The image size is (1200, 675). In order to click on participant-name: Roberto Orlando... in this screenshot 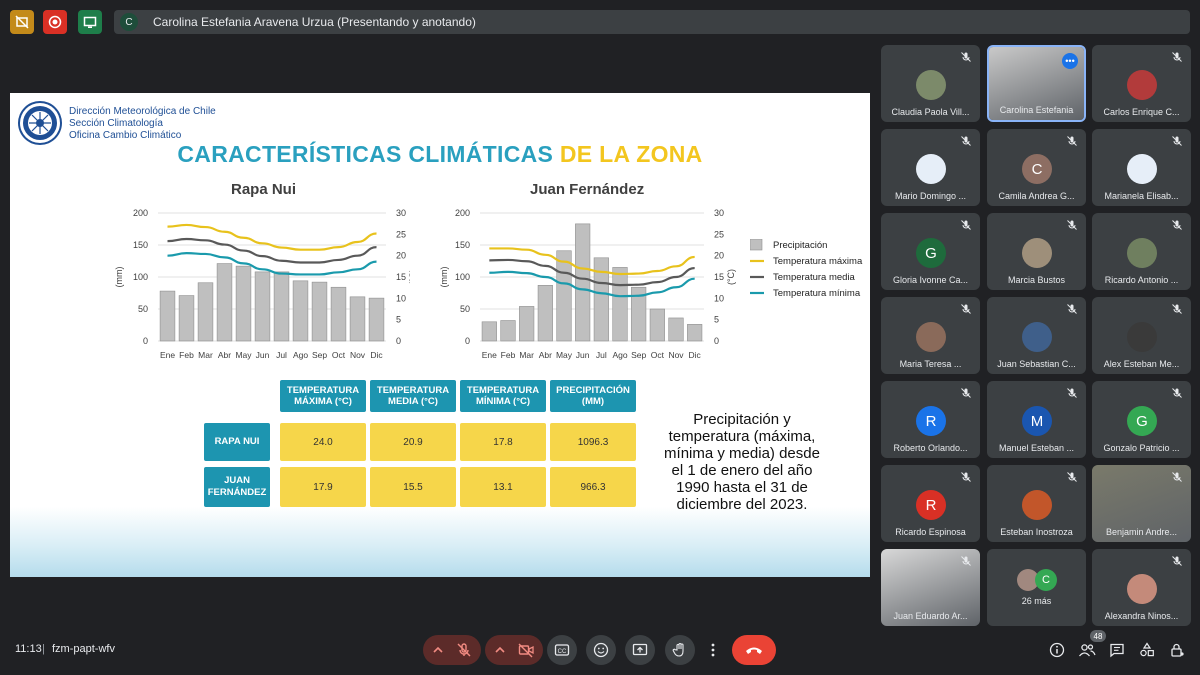, I will do `click(930, 448)`.